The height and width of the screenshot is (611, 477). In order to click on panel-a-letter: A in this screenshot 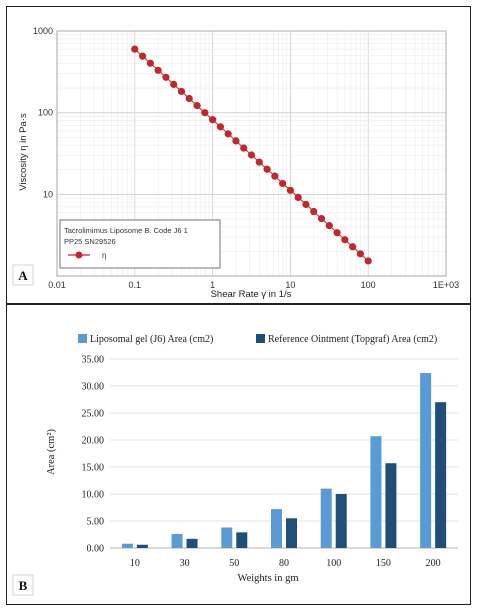, I will do `click(23, 275)`.